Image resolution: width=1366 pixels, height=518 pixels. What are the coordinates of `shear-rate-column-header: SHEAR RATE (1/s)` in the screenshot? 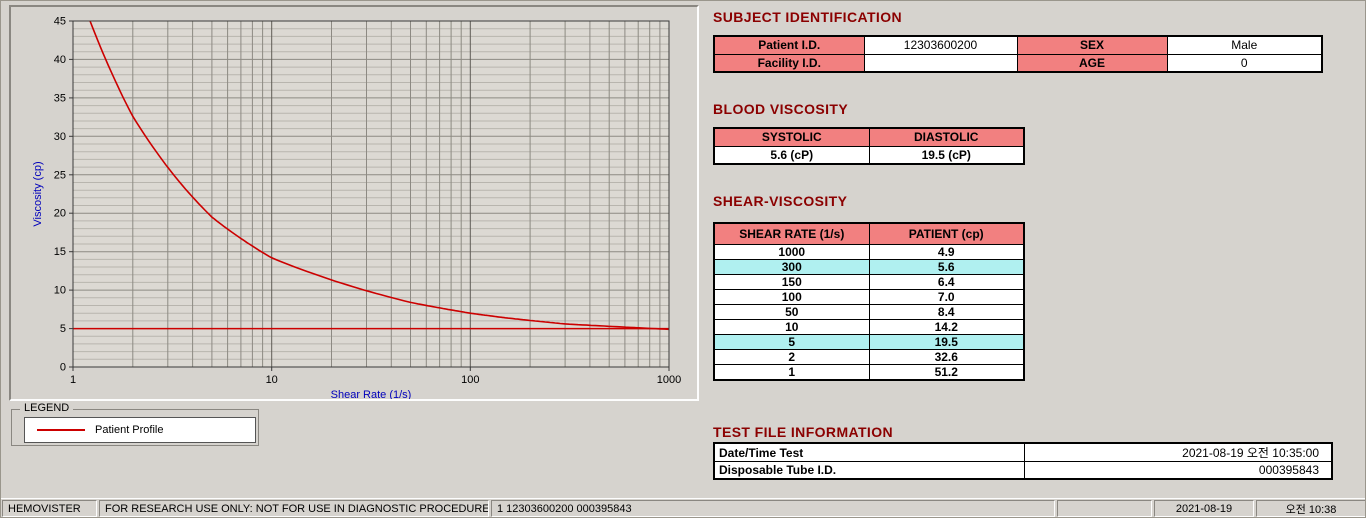 It's located at (791, 233).